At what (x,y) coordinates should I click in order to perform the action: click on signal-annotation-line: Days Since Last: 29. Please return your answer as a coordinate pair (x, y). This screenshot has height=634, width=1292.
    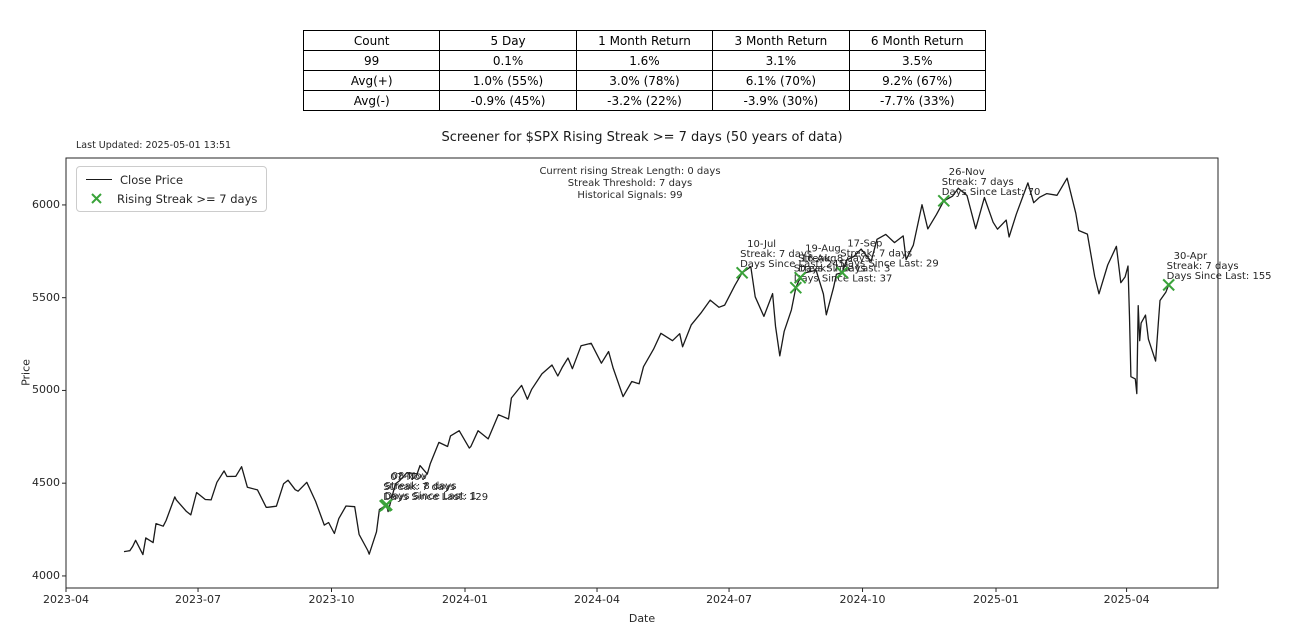
    Looking at the image, I should click on (889, 264).